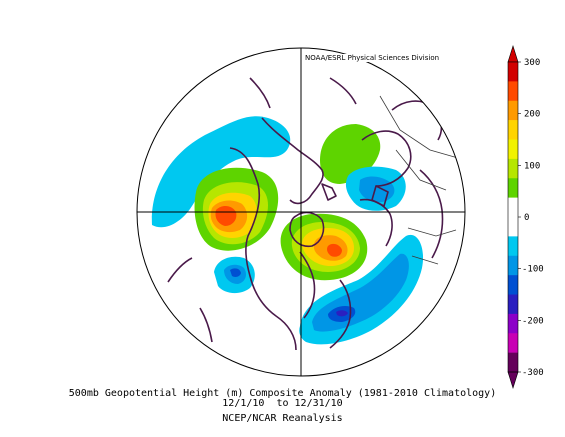  What do you see at coordinates (532, 166) in the screenshot?
I see `colorbar-label: 100` at bounding box center [532, 166].